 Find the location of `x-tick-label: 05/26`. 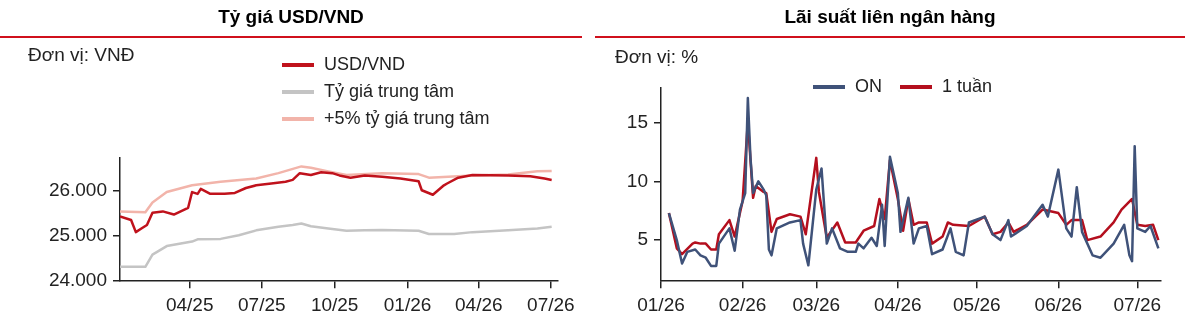

x-tick-label: 05/26 is located at coordinates (977, 304).